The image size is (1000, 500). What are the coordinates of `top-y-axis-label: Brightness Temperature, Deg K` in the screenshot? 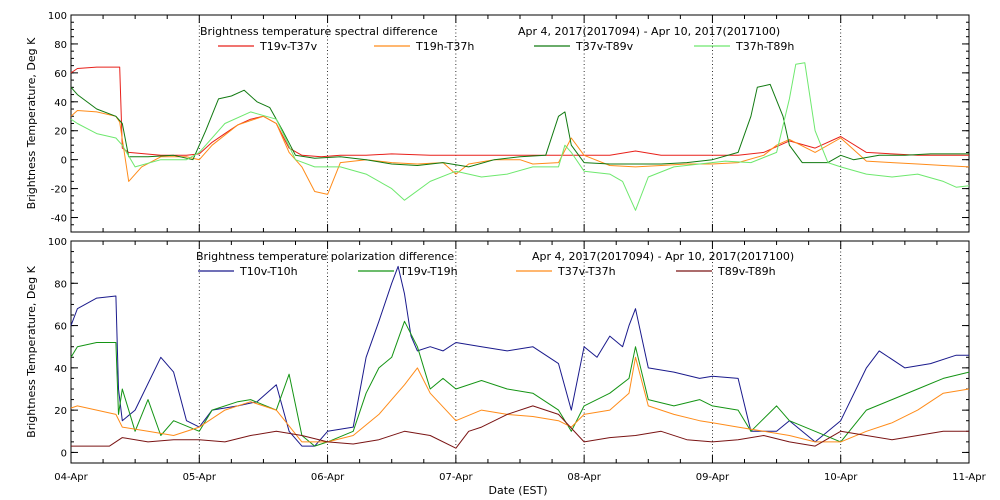 It's located at (31, 123).